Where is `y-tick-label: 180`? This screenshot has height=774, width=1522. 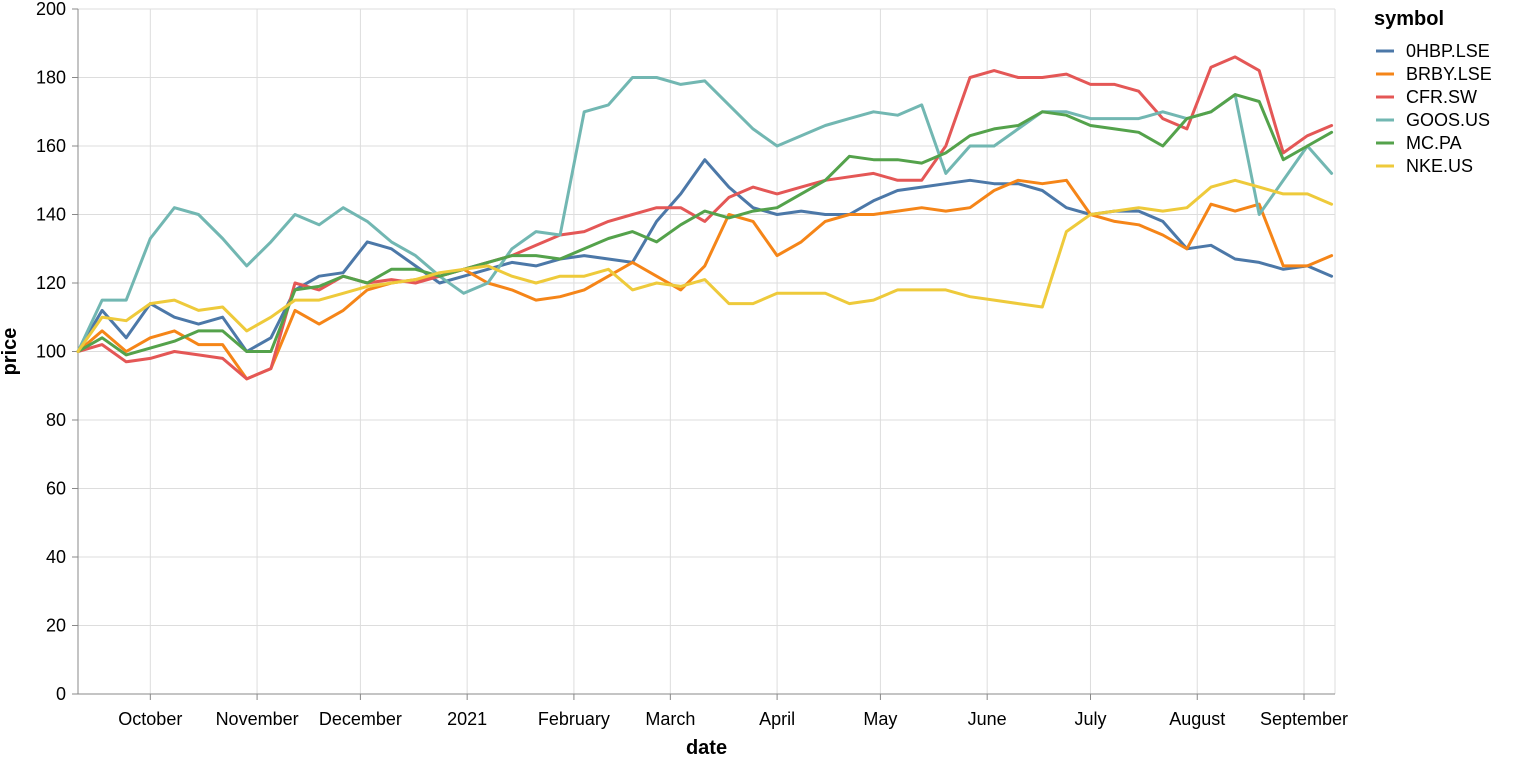
y-tick-label: 180 is located at coordinates (51, 78).